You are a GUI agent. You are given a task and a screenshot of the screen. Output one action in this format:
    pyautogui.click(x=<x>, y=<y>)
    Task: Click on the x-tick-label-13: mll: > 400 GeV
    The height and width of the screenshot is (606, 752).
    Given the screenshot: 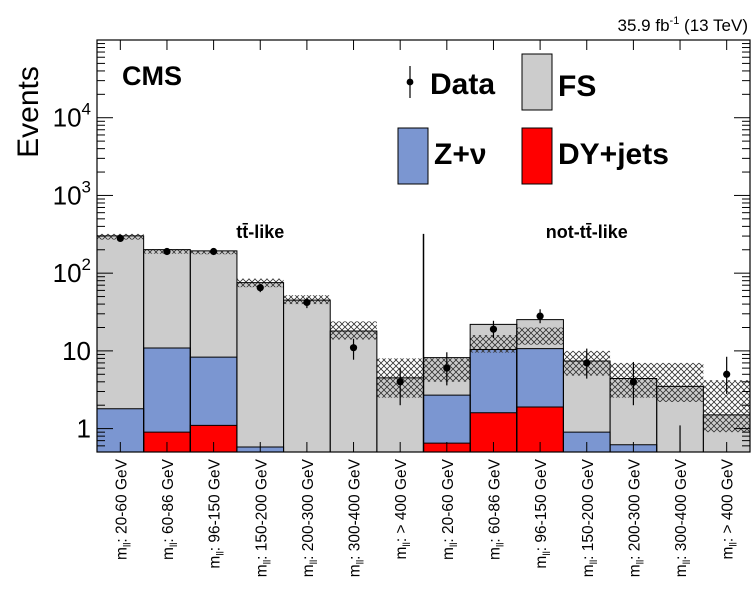 What is the action you would take?
    pyautogui.click(x=730, y=508)
    